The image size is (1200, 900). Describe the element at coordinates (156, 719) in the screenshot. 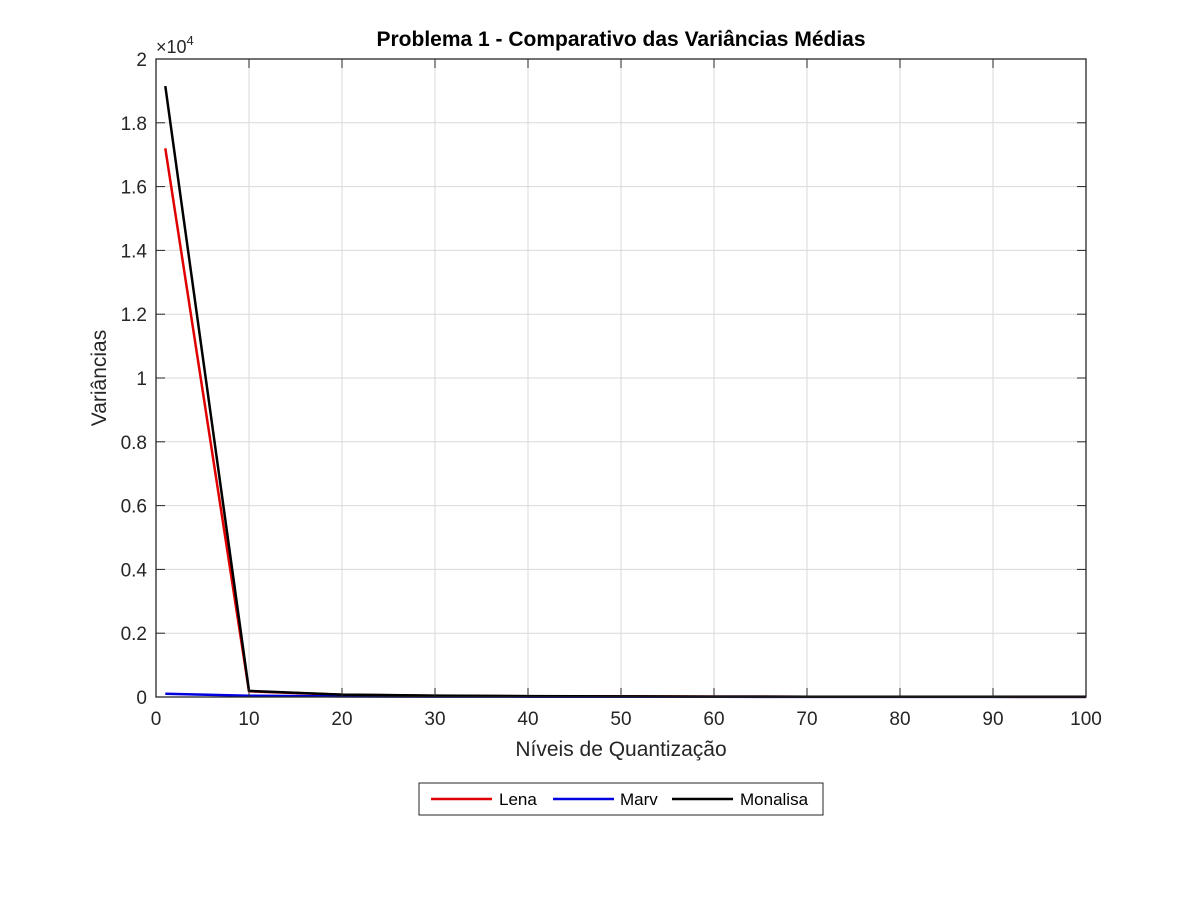

I see `x-tick-label: 0` at that location.